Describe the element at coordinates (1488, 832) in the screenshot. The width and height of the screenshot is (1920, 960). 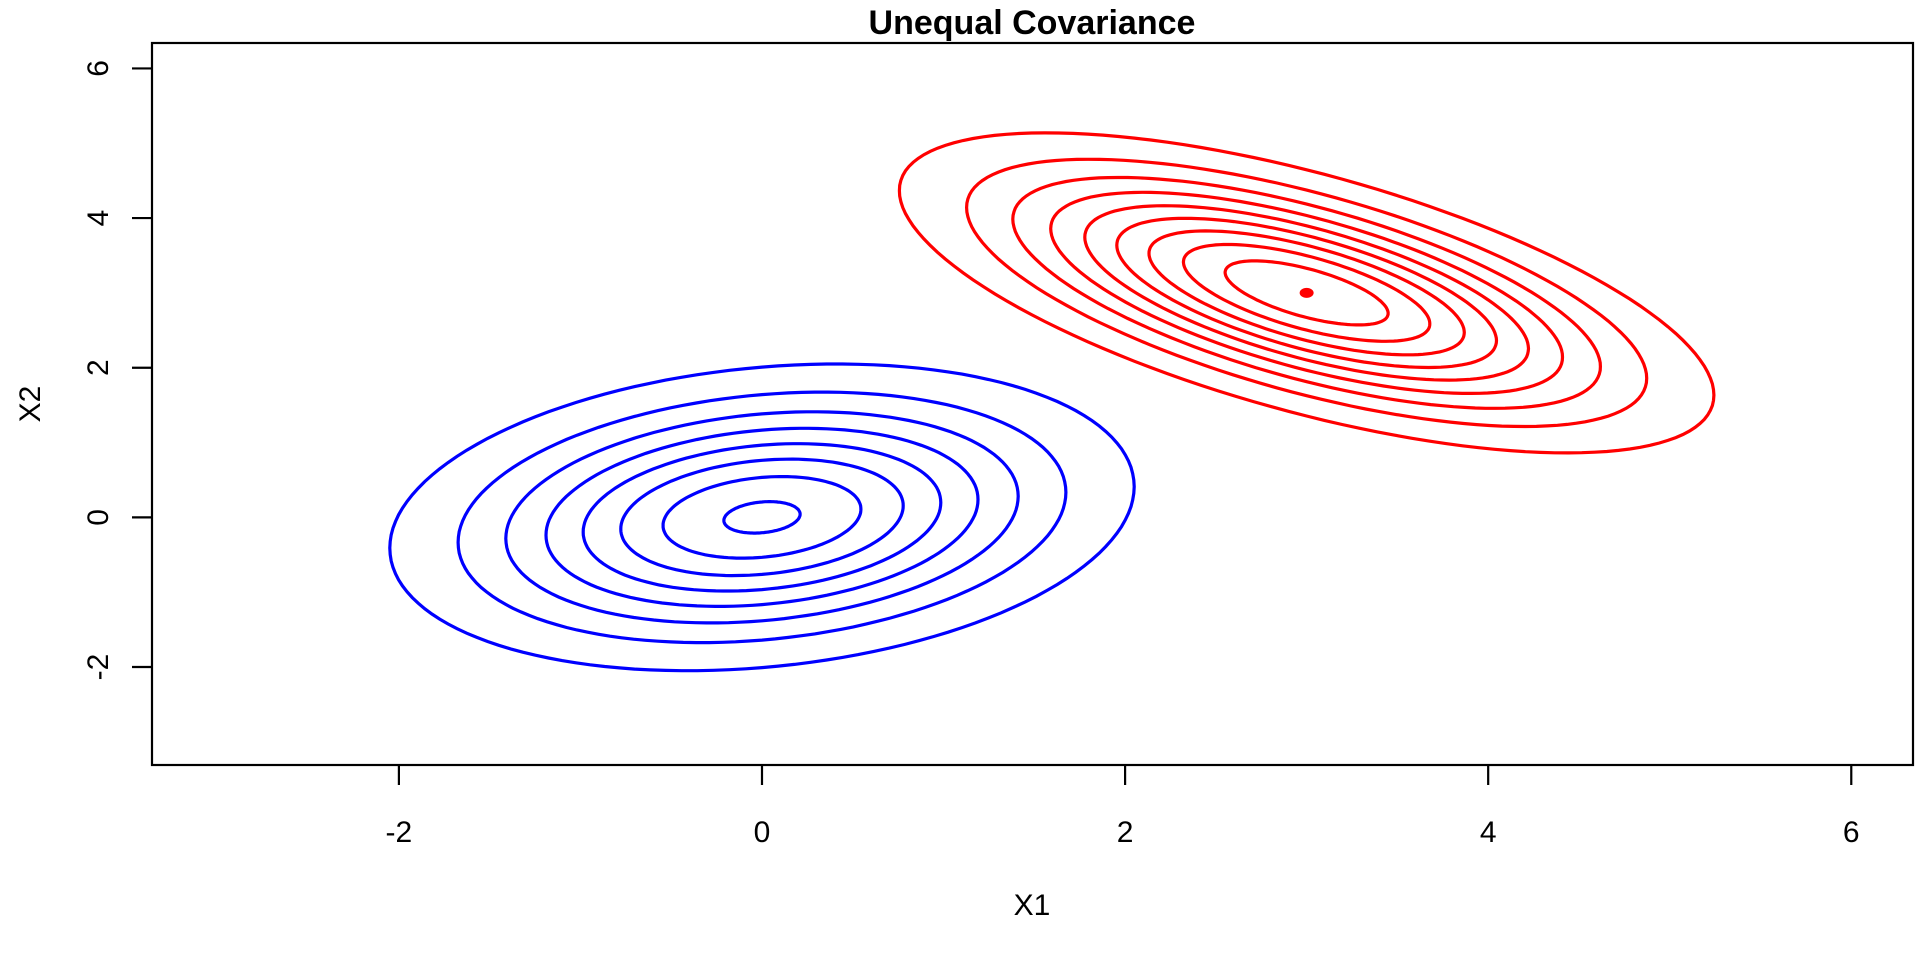
I see `x-tick-label: 4` at that location.